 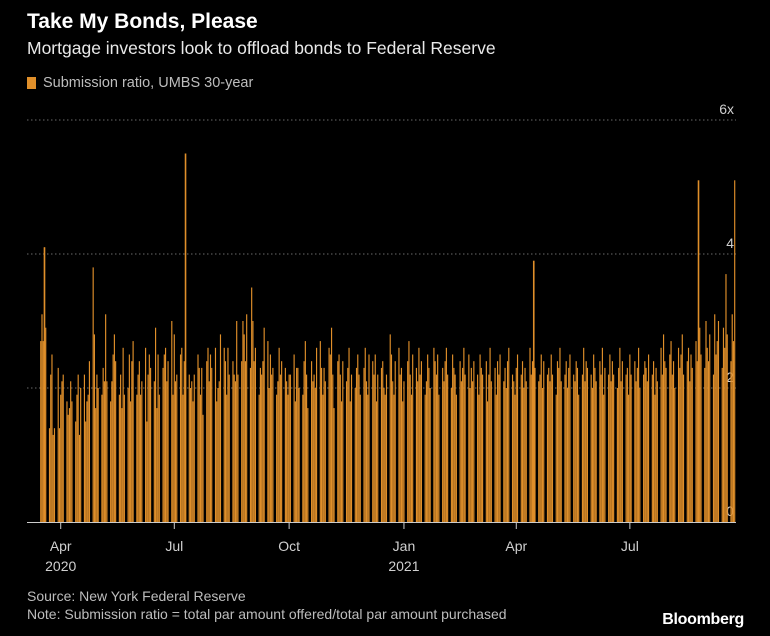 What do you see at coordinates (403, 566) in the screenshot?
I see `x-tick-year-label: 2021` at bounding box center [403, 566].